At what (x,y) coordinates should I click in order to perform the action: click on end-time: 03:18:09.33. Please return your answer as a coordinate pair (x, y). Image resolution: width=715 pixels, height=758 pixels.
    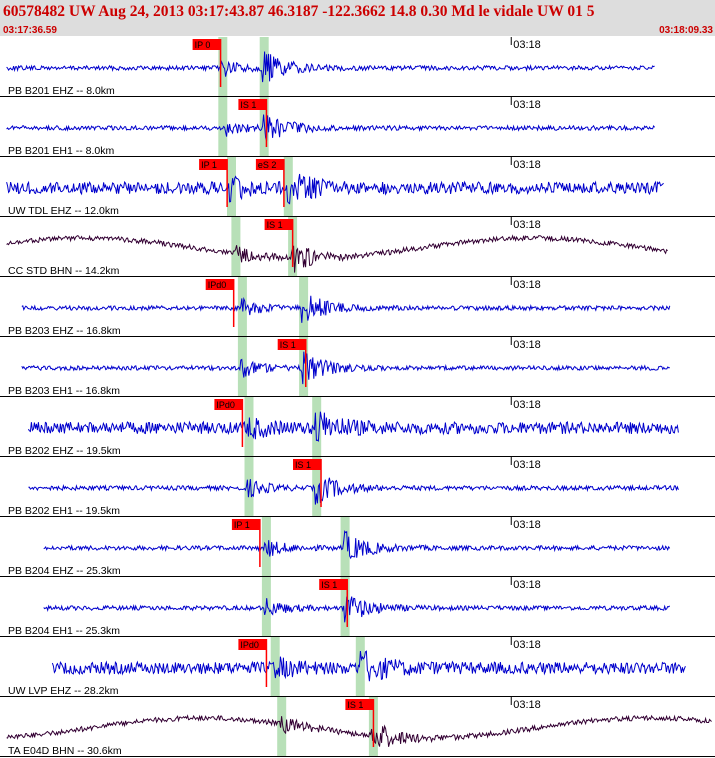
    Looking at the image, I should click on (686, 30).